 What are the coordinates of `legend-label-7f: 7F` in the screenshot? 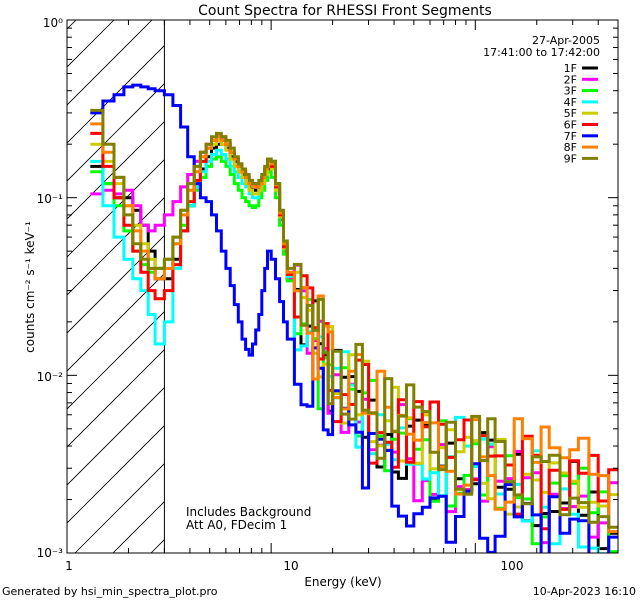 It's located at (570, 136).